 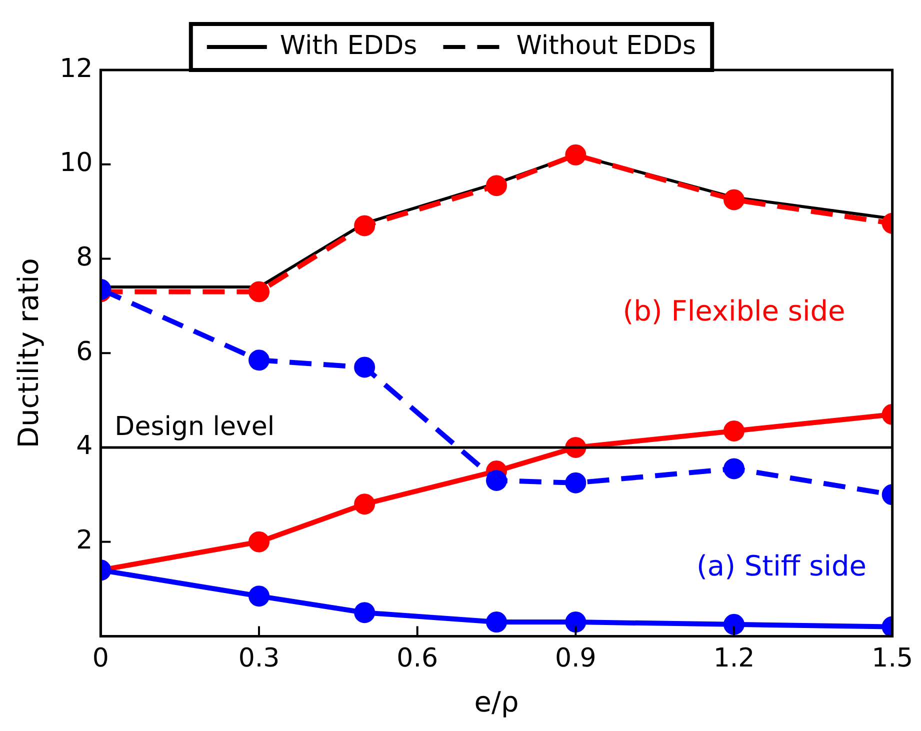 I want to click on y-tick-label: 12, so click(x=76, y=69).